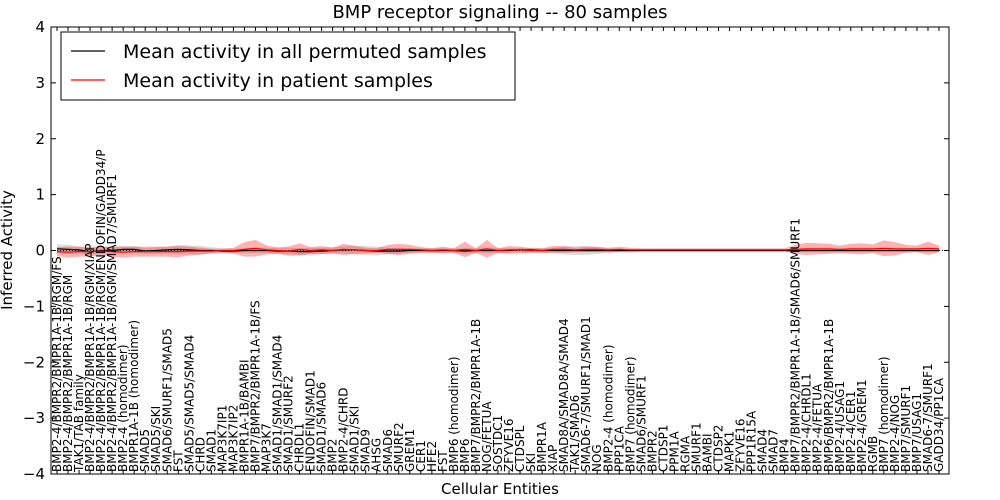 This screenshot has height=500, width=1000. What do you see at coordinates (840, 426) in the screenshot?
I see `category-label: BMP2-4/USAG1` at bounding box center [840, 426].